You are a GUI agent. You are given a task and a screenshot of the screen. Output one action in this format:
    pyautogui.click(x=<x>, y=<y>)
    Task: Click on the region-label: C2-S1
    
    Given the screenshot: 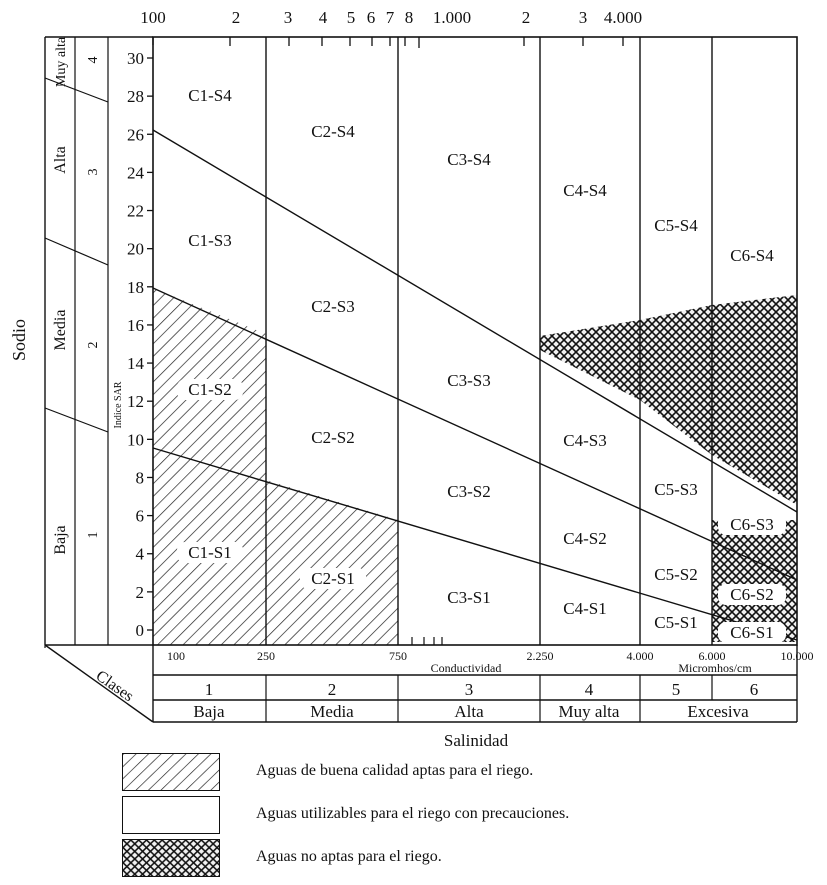 What is the action you would take?
    pyautogui.click(x=332, y=578)
    